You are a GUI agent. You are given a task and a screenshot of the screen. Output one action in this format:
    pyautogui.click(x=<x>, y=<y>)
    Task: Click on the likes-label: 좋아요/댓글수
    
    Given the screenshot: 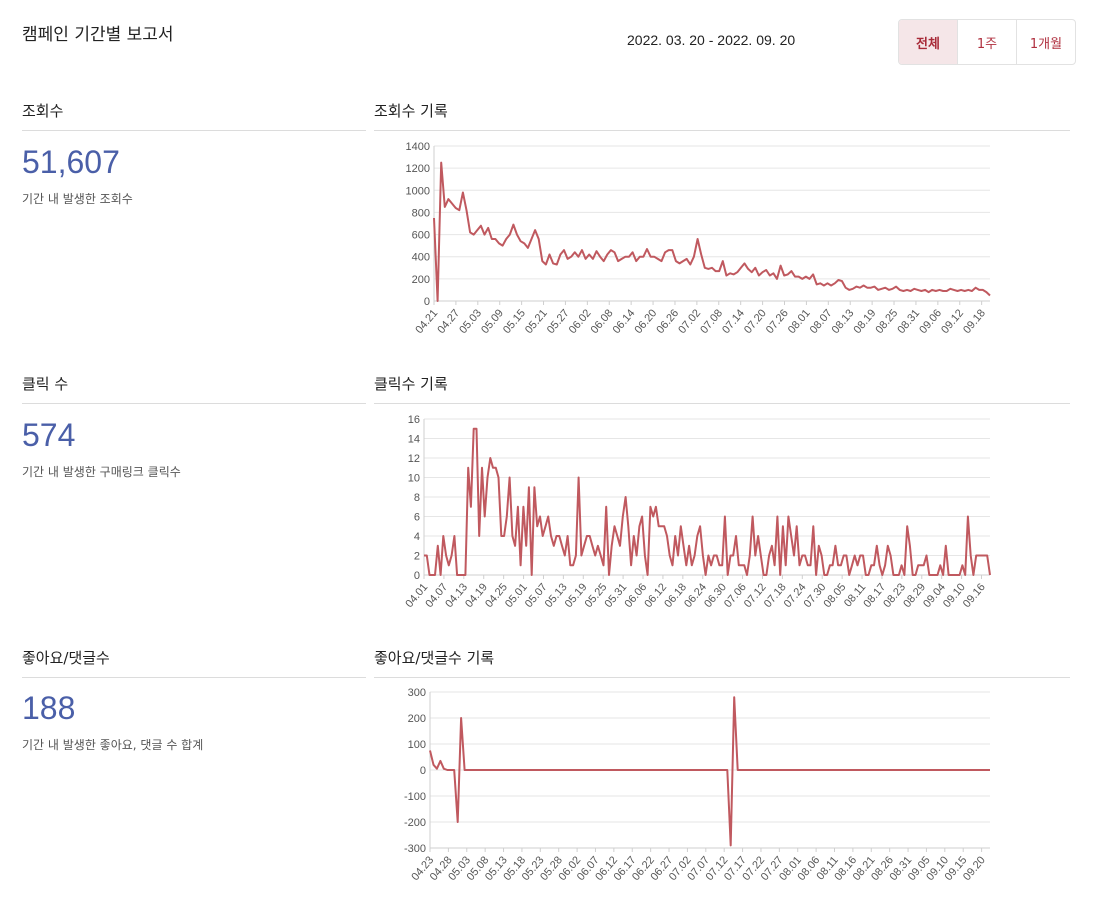 What is the action you would take?
    pyautogui.click(x=66, y=658)
    